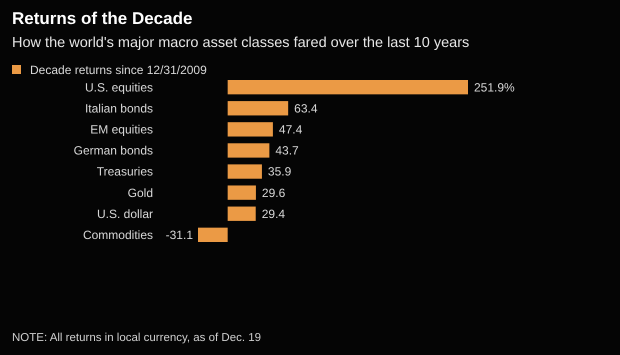  Describe the element at coordinates (113, 151) in the screenshot. I see `y-tick-label: German bonds` at that location.